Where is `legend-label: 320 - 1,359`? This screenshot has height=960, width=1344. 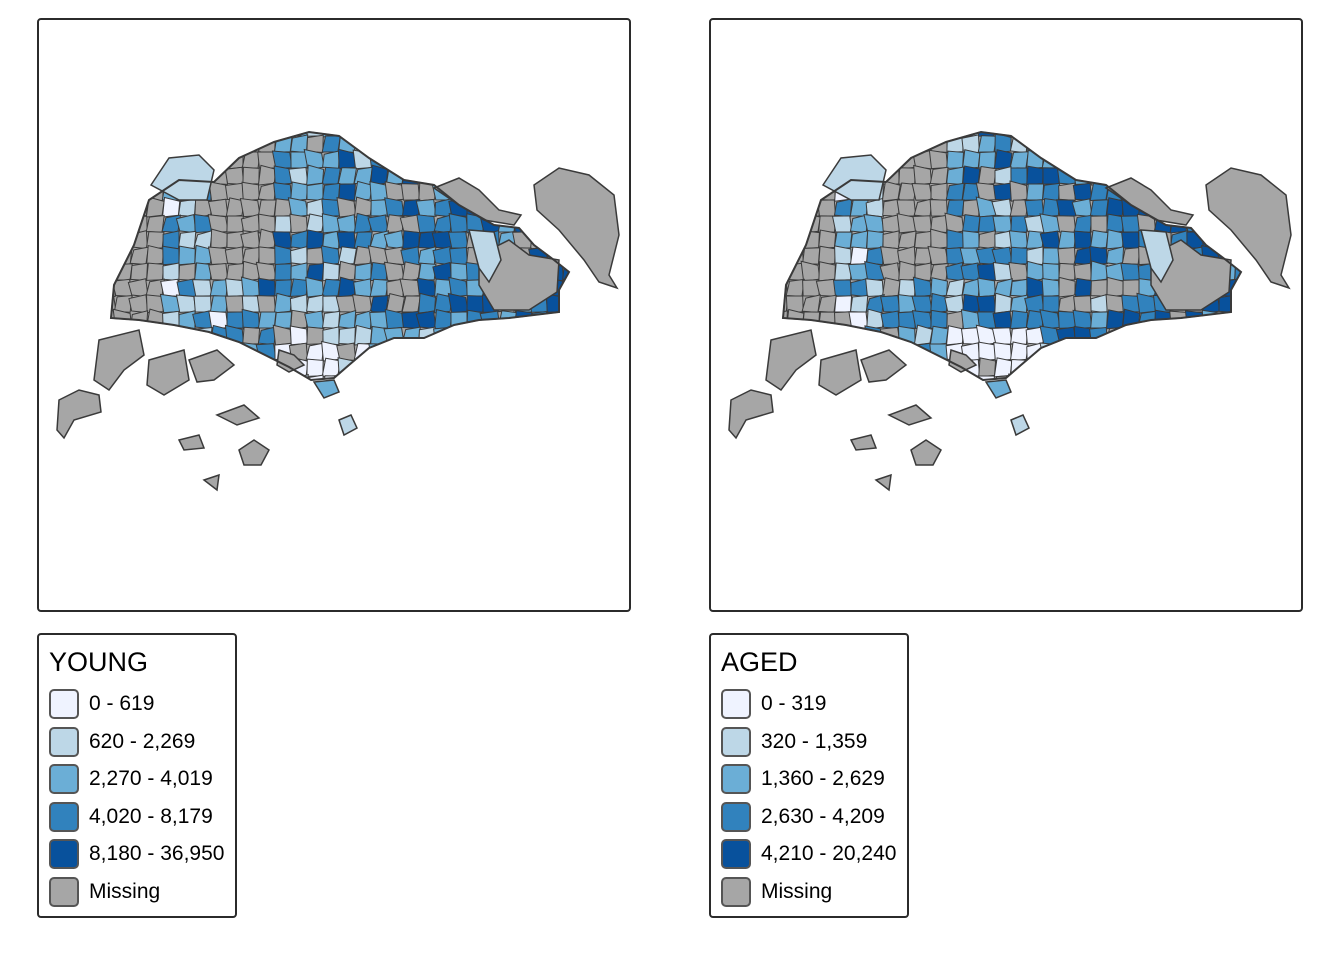 legend-label: 320 - 1,359 is located at coordinates (814, 741).